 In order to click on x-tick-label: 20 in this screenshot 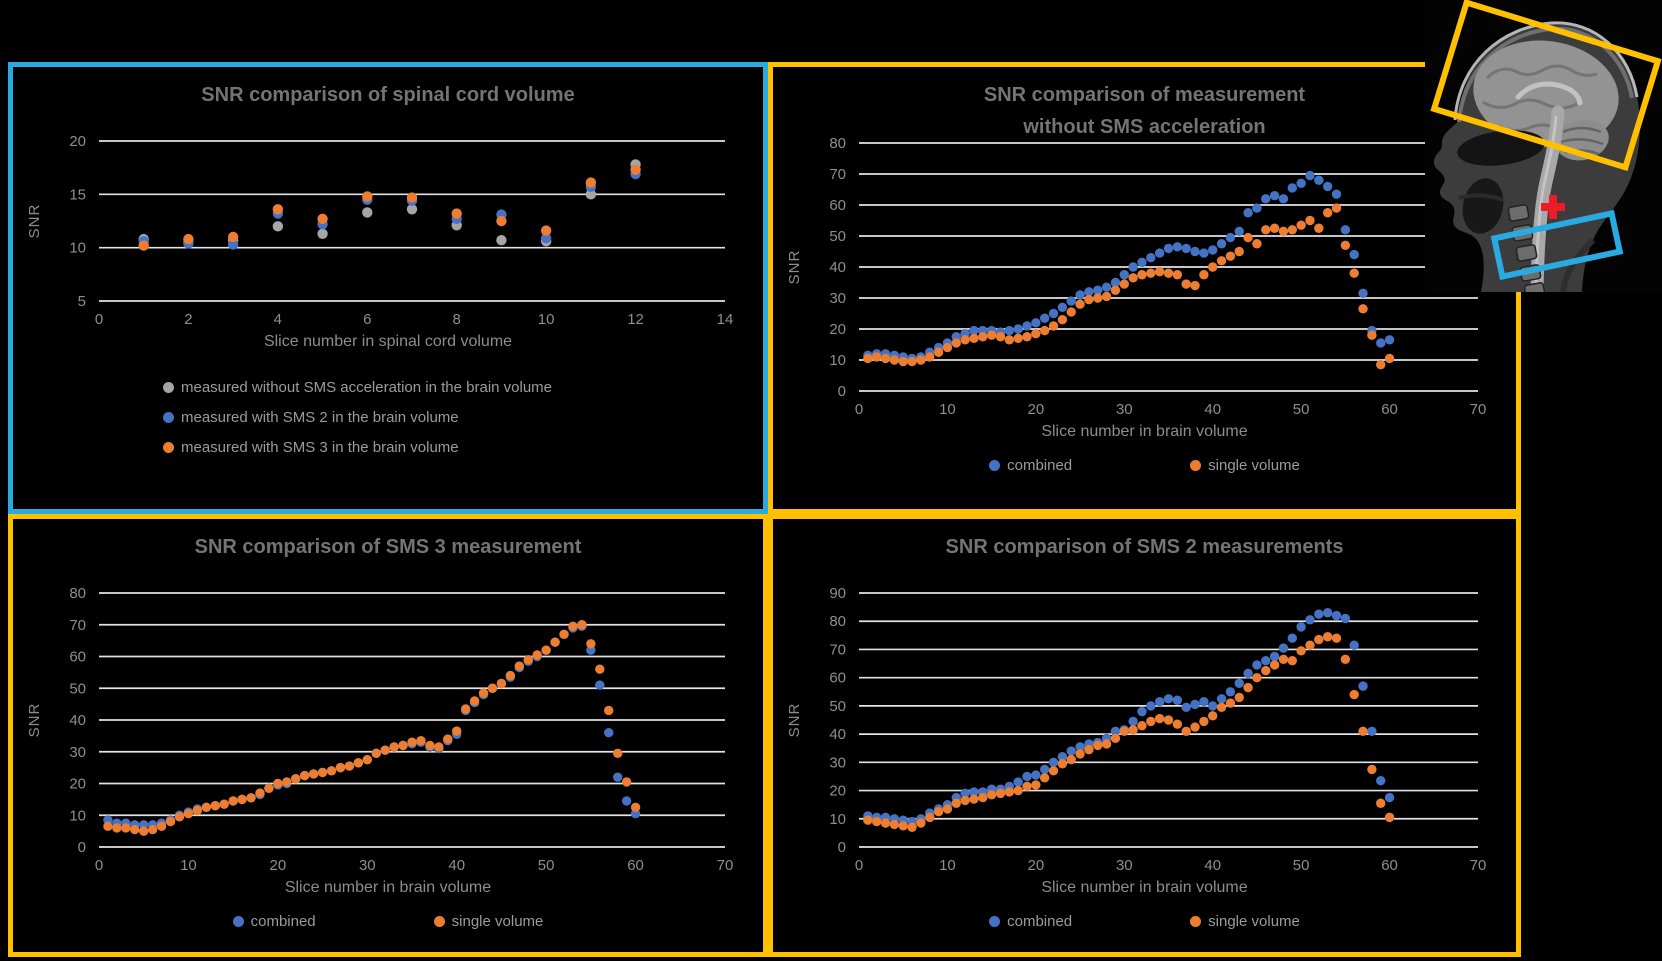, I will do `click(1036, 865)`.